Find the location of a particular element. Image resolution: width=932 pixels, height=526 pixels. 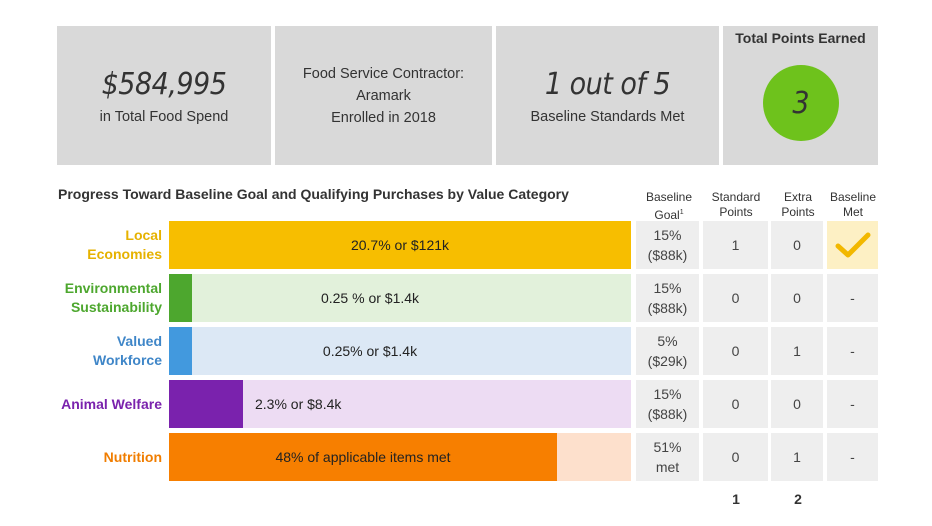

row-label: Valued Workforce is located at coordinates (101, 351).